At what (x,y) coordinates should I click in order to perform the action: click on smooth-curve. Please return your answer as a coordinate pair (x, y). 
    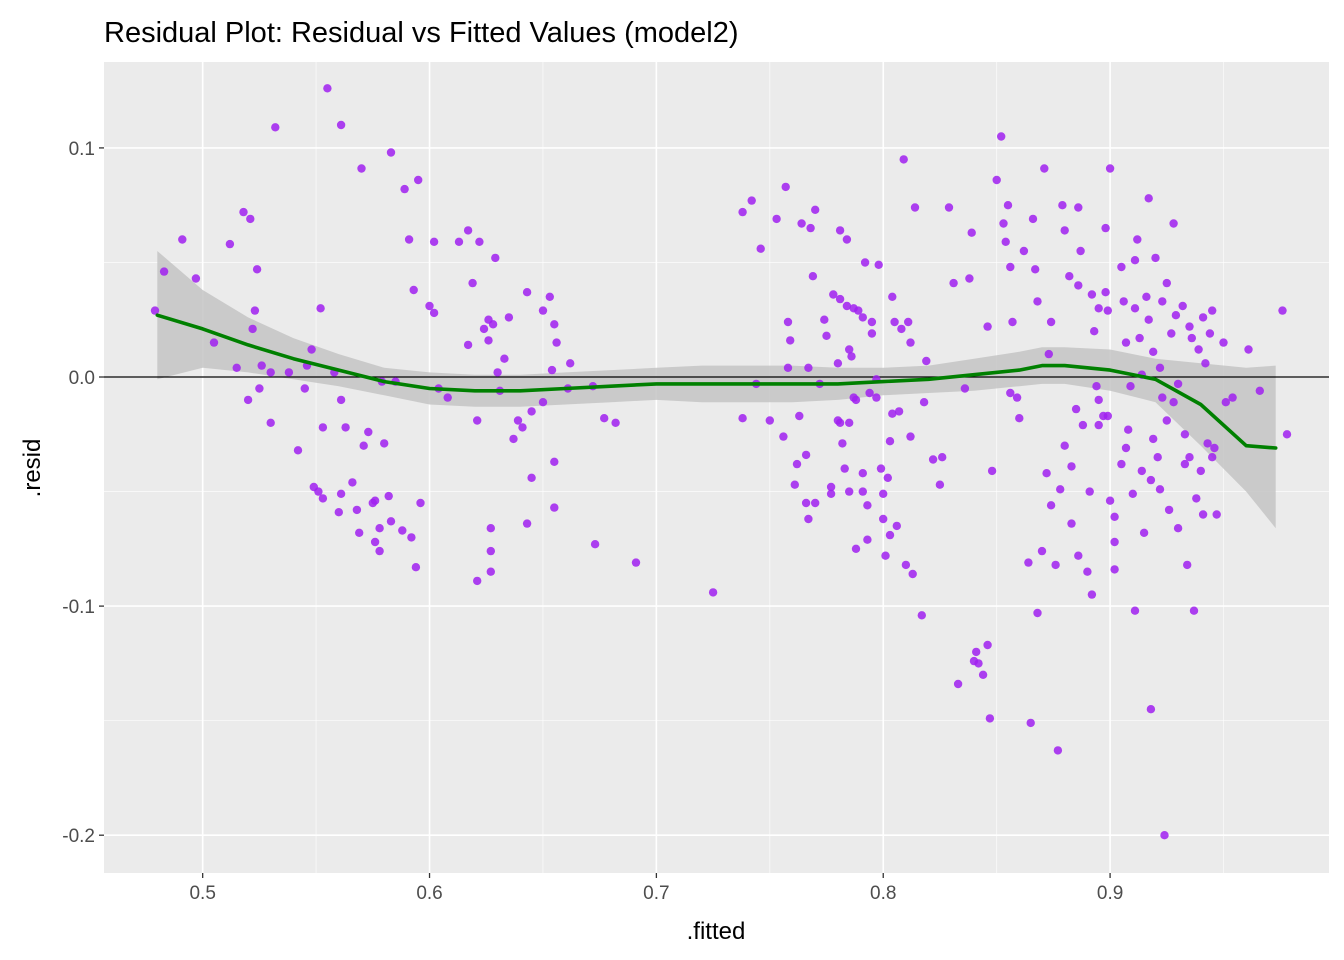
    Looking at the image, I should click on (716, 381).